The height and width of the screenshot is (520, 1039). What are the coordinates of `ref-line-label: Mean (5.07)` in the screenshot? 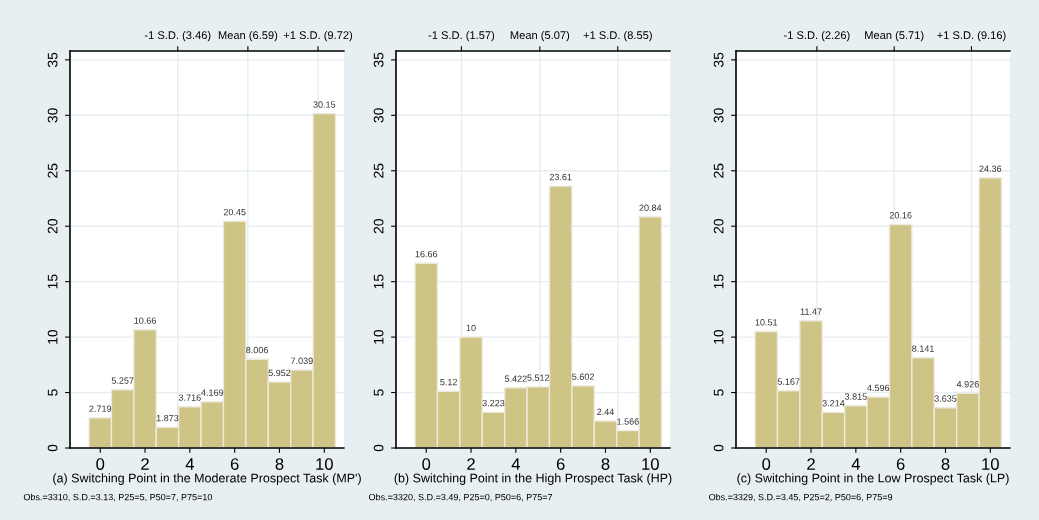 It's located at (540, 36).